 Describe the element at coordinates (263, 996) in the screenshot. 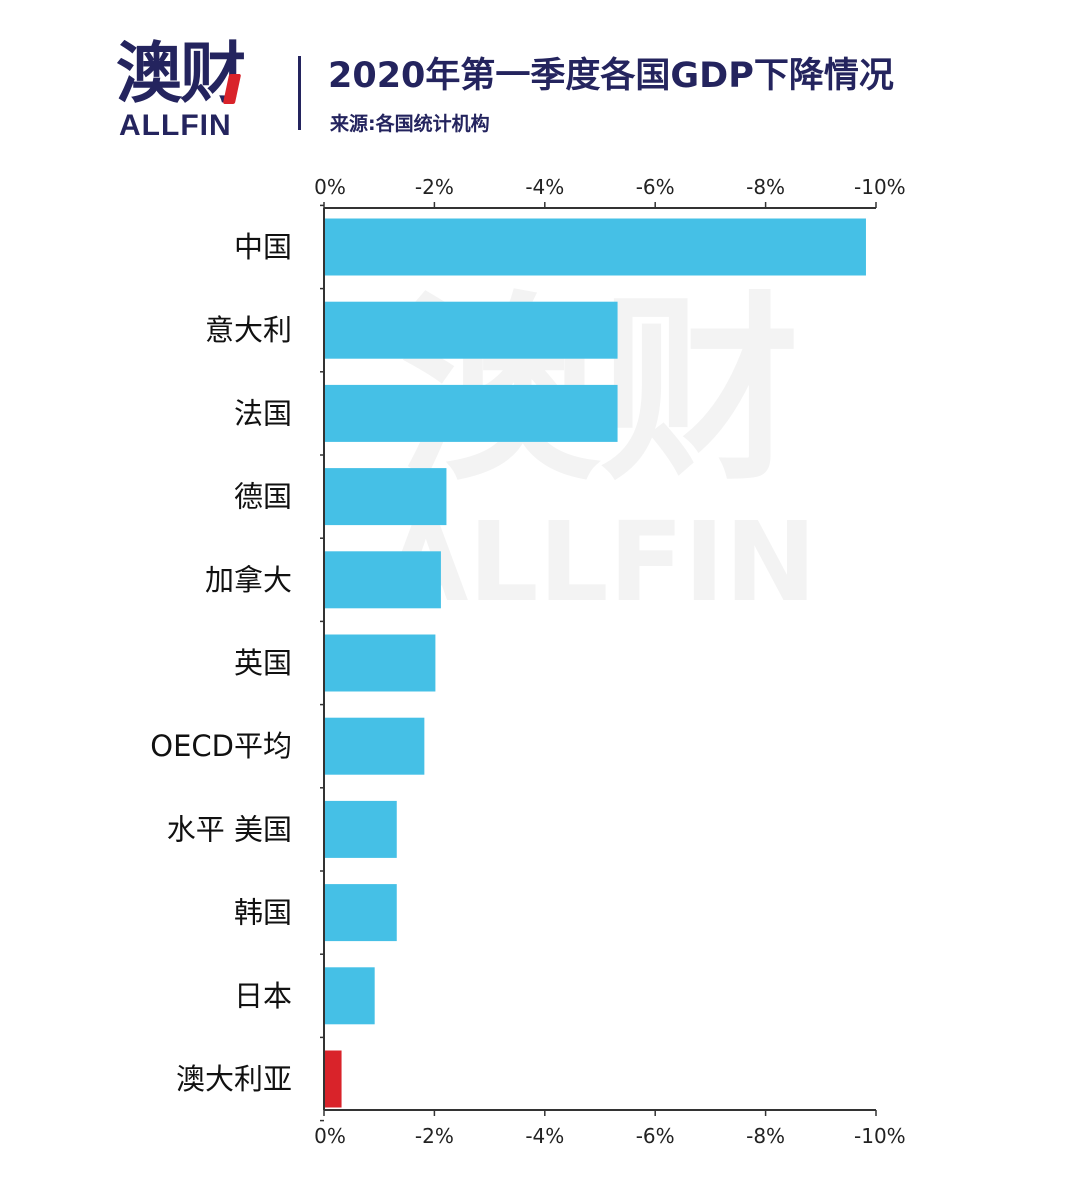

I see `category-label: 日本` at that location.